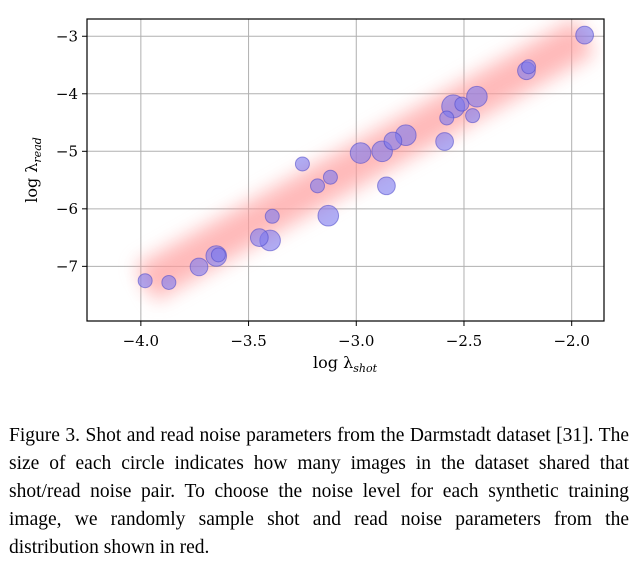 The width and height of the screenshot is (639, 575). What do you see at coordinates (67, 209) in the screenshot?
I see `y-tick-label: −6` at bounding box center [67, 209].